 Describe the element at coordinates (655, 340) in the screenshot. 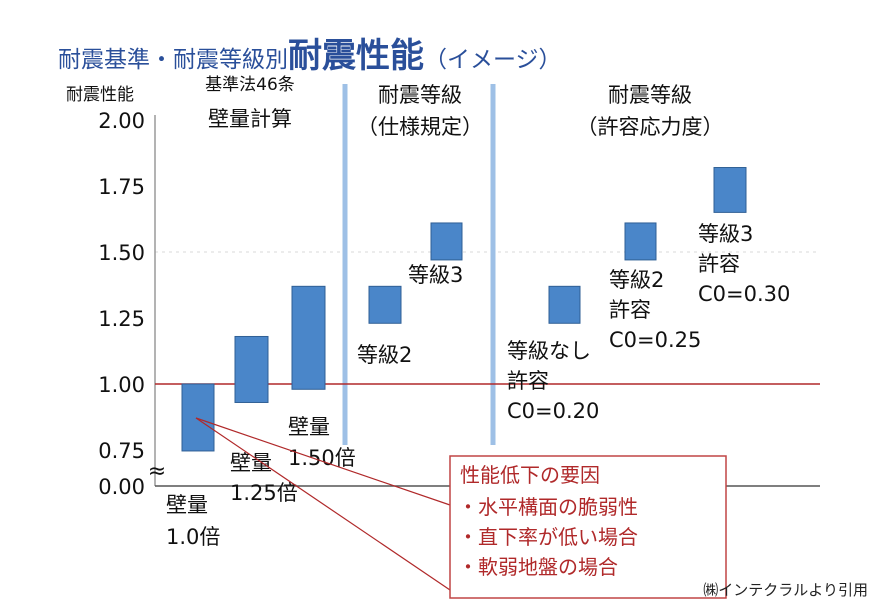

I see `bar-label: C0=0.25` at that location.